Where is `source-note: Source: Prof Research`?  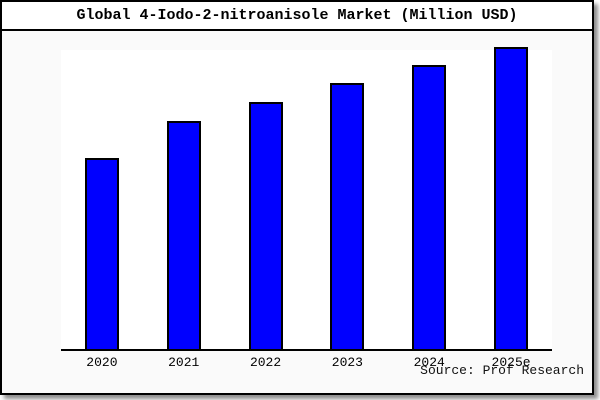
source-note: Source: Prof Research is located at coordinates (502, 370).